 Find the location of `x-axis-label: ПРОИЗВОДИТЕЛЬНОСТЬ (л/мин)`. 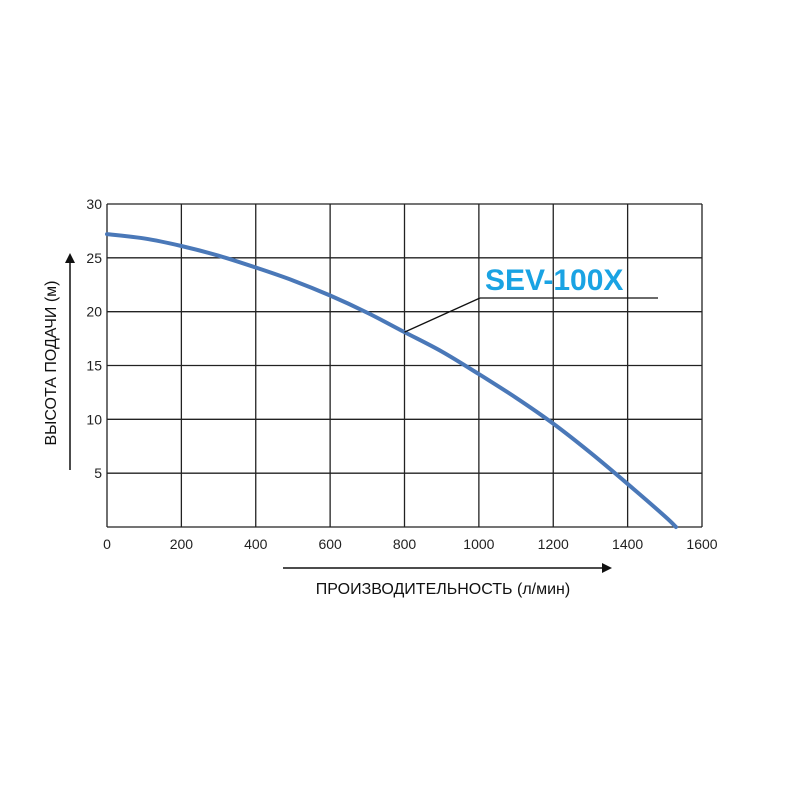

x-axis-label: ПРОИЗВОДИТЕЛЬНОСТЬ (л/мин) is located at coordinates (443, 589).